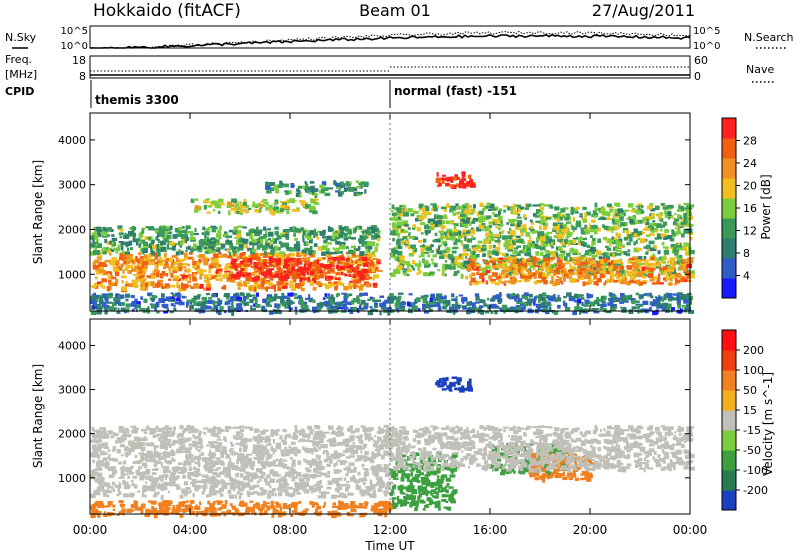  Describe the element at coordinates (82, 76) in the screenshot. I see `freq-tick-bottom: 8` at that location.